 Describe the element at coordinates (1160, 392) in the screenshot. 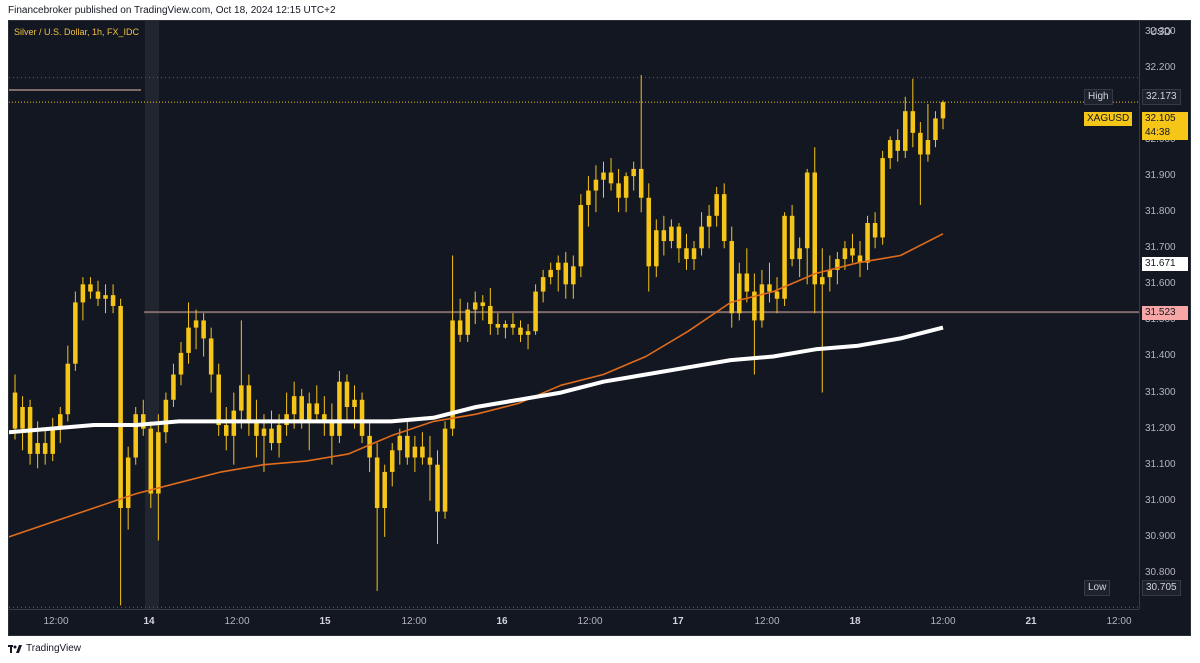

I see `price-tick: 31.300` at that location.